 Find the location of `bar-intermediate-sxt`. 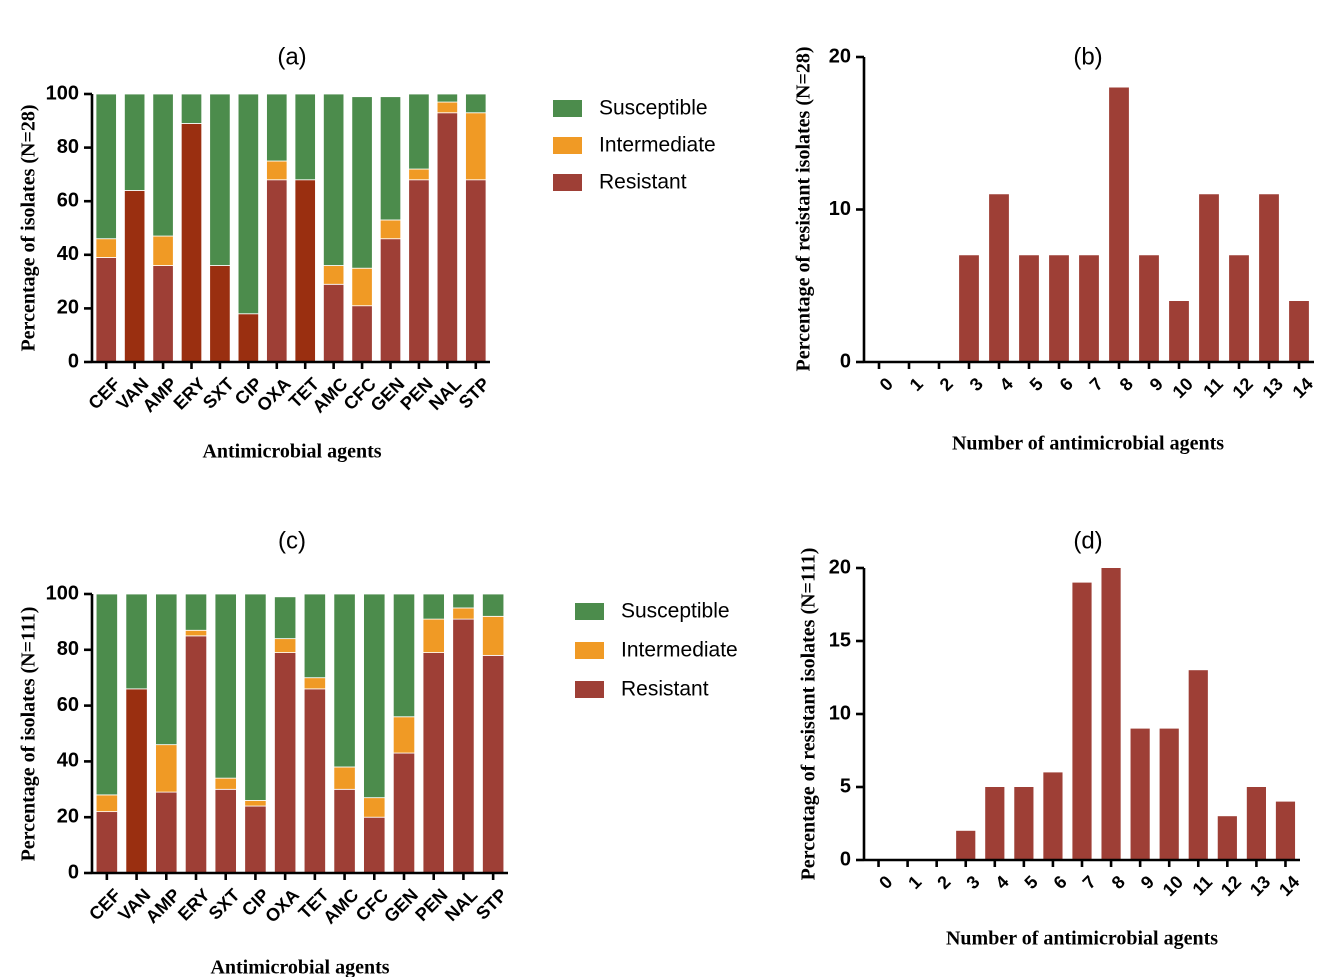

bar-intermediate-sxt is located at coordinates (225, 783).